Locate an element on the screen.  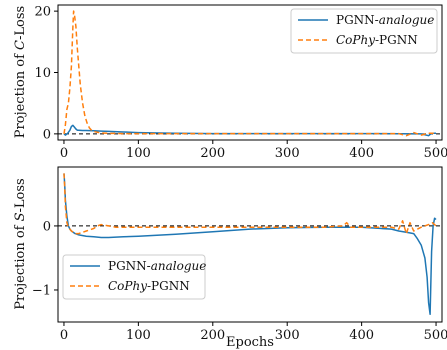
bottom-x-axis-label: Epochs is located at coordinates (250, 342).